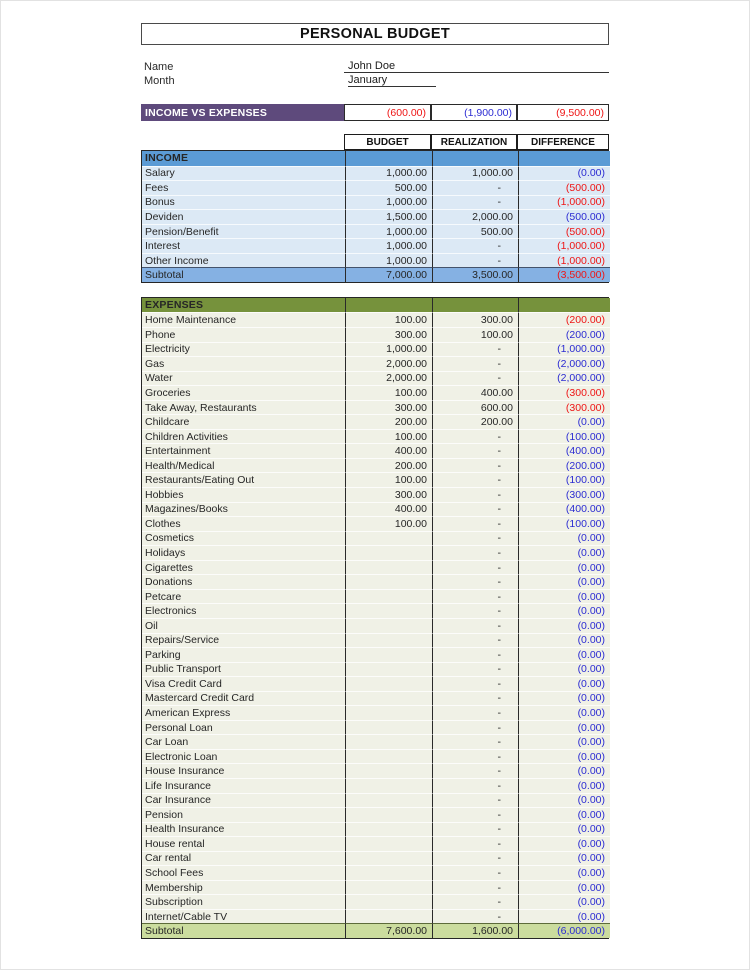 The height and width of the screenshot is (970, 750). What do you see at coordinates (475, 421) in the screenshot?
I see `realization-cell: 200.00` at bounding box center [475, 421].